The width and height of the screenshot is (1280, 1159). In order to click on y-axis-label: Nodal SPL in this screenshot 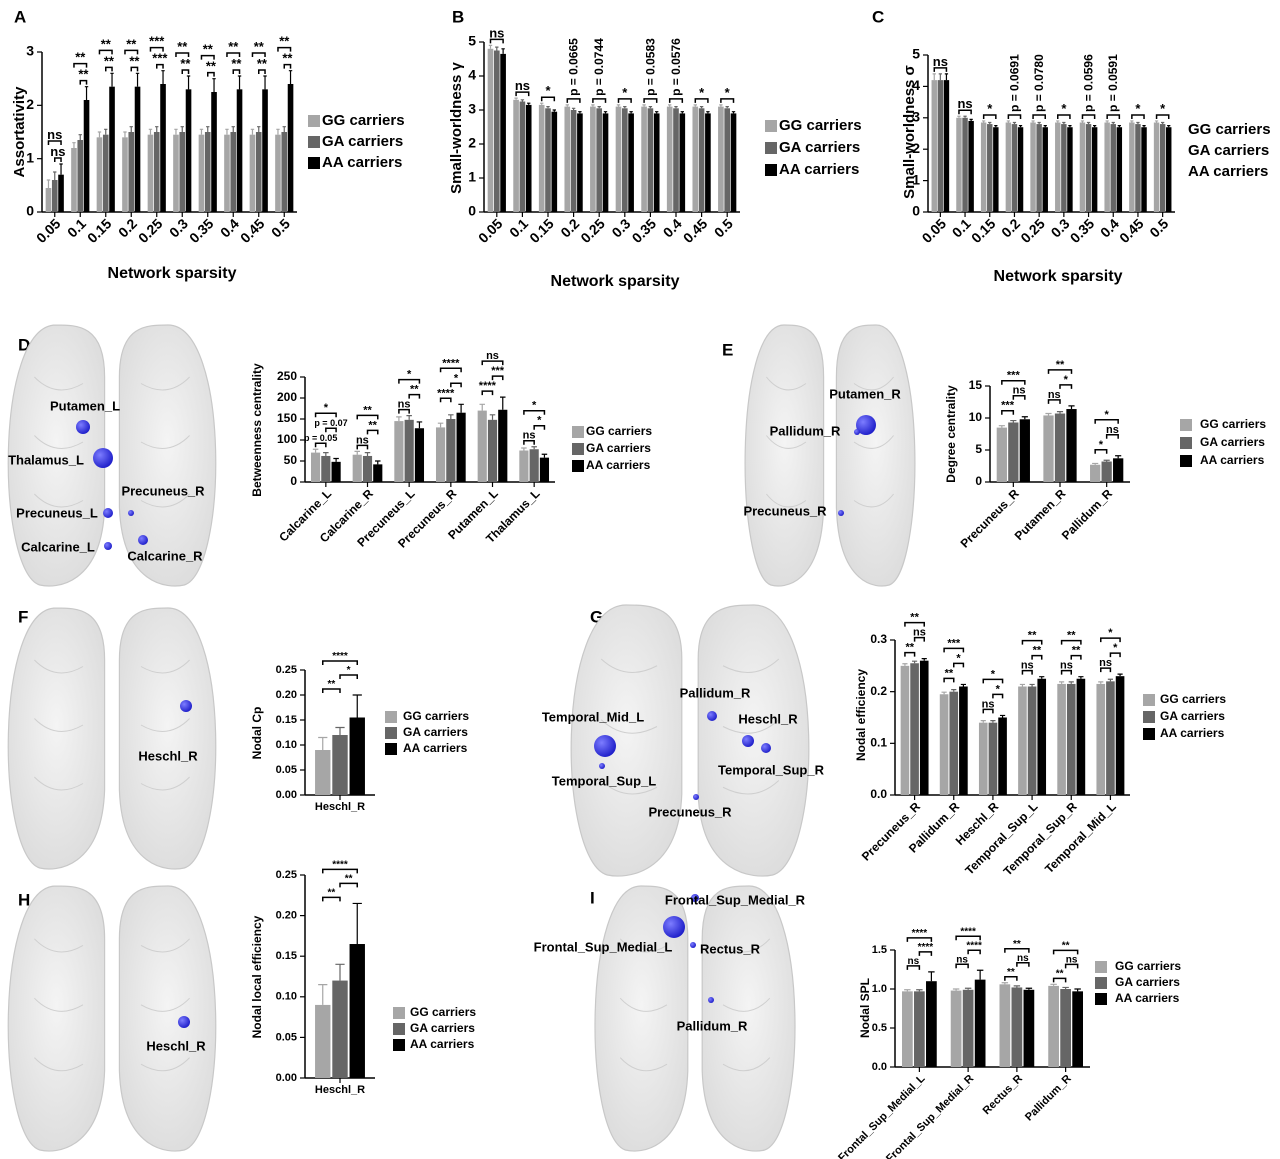, I will do `click(865, 1008)`.